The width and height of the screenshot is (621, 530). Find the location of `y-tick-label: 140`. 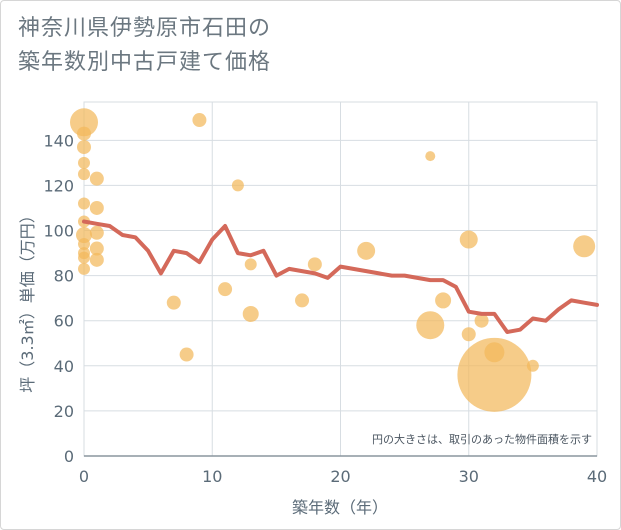

y-tick-label: 140 is located at coordinates (58, 140).